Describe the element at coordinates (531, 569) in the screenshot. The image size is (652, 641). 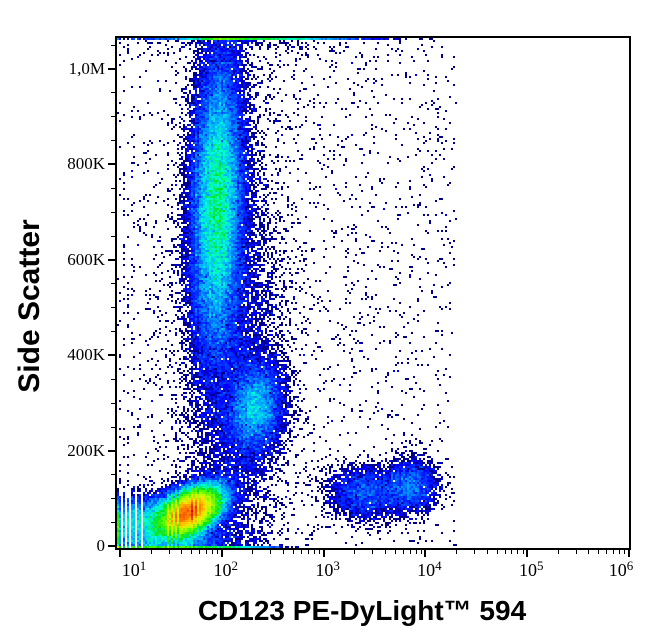
I see `x-tick-label: 10⁵` at that location.